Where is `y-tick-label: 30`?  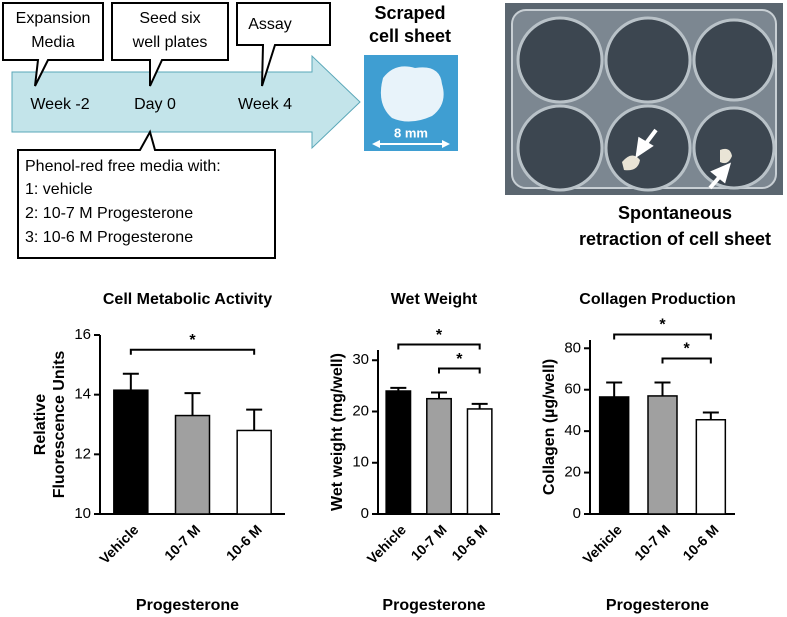
y-tick-label: 30 is located at coordinates (360, 359).